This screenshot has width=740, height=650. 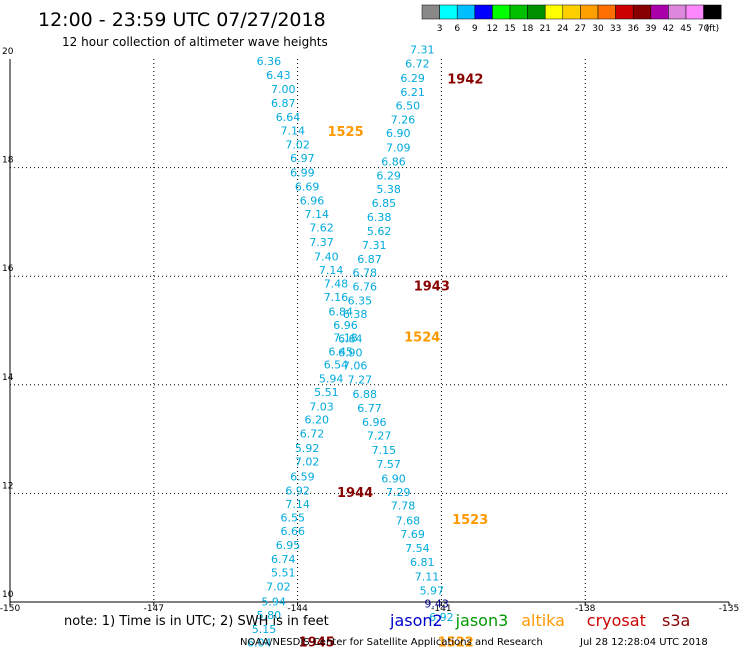 What do you see at coordinates (615, 29) in the screenshot?
I see `colorbar-label: 33` at bounding box center [615, 29].